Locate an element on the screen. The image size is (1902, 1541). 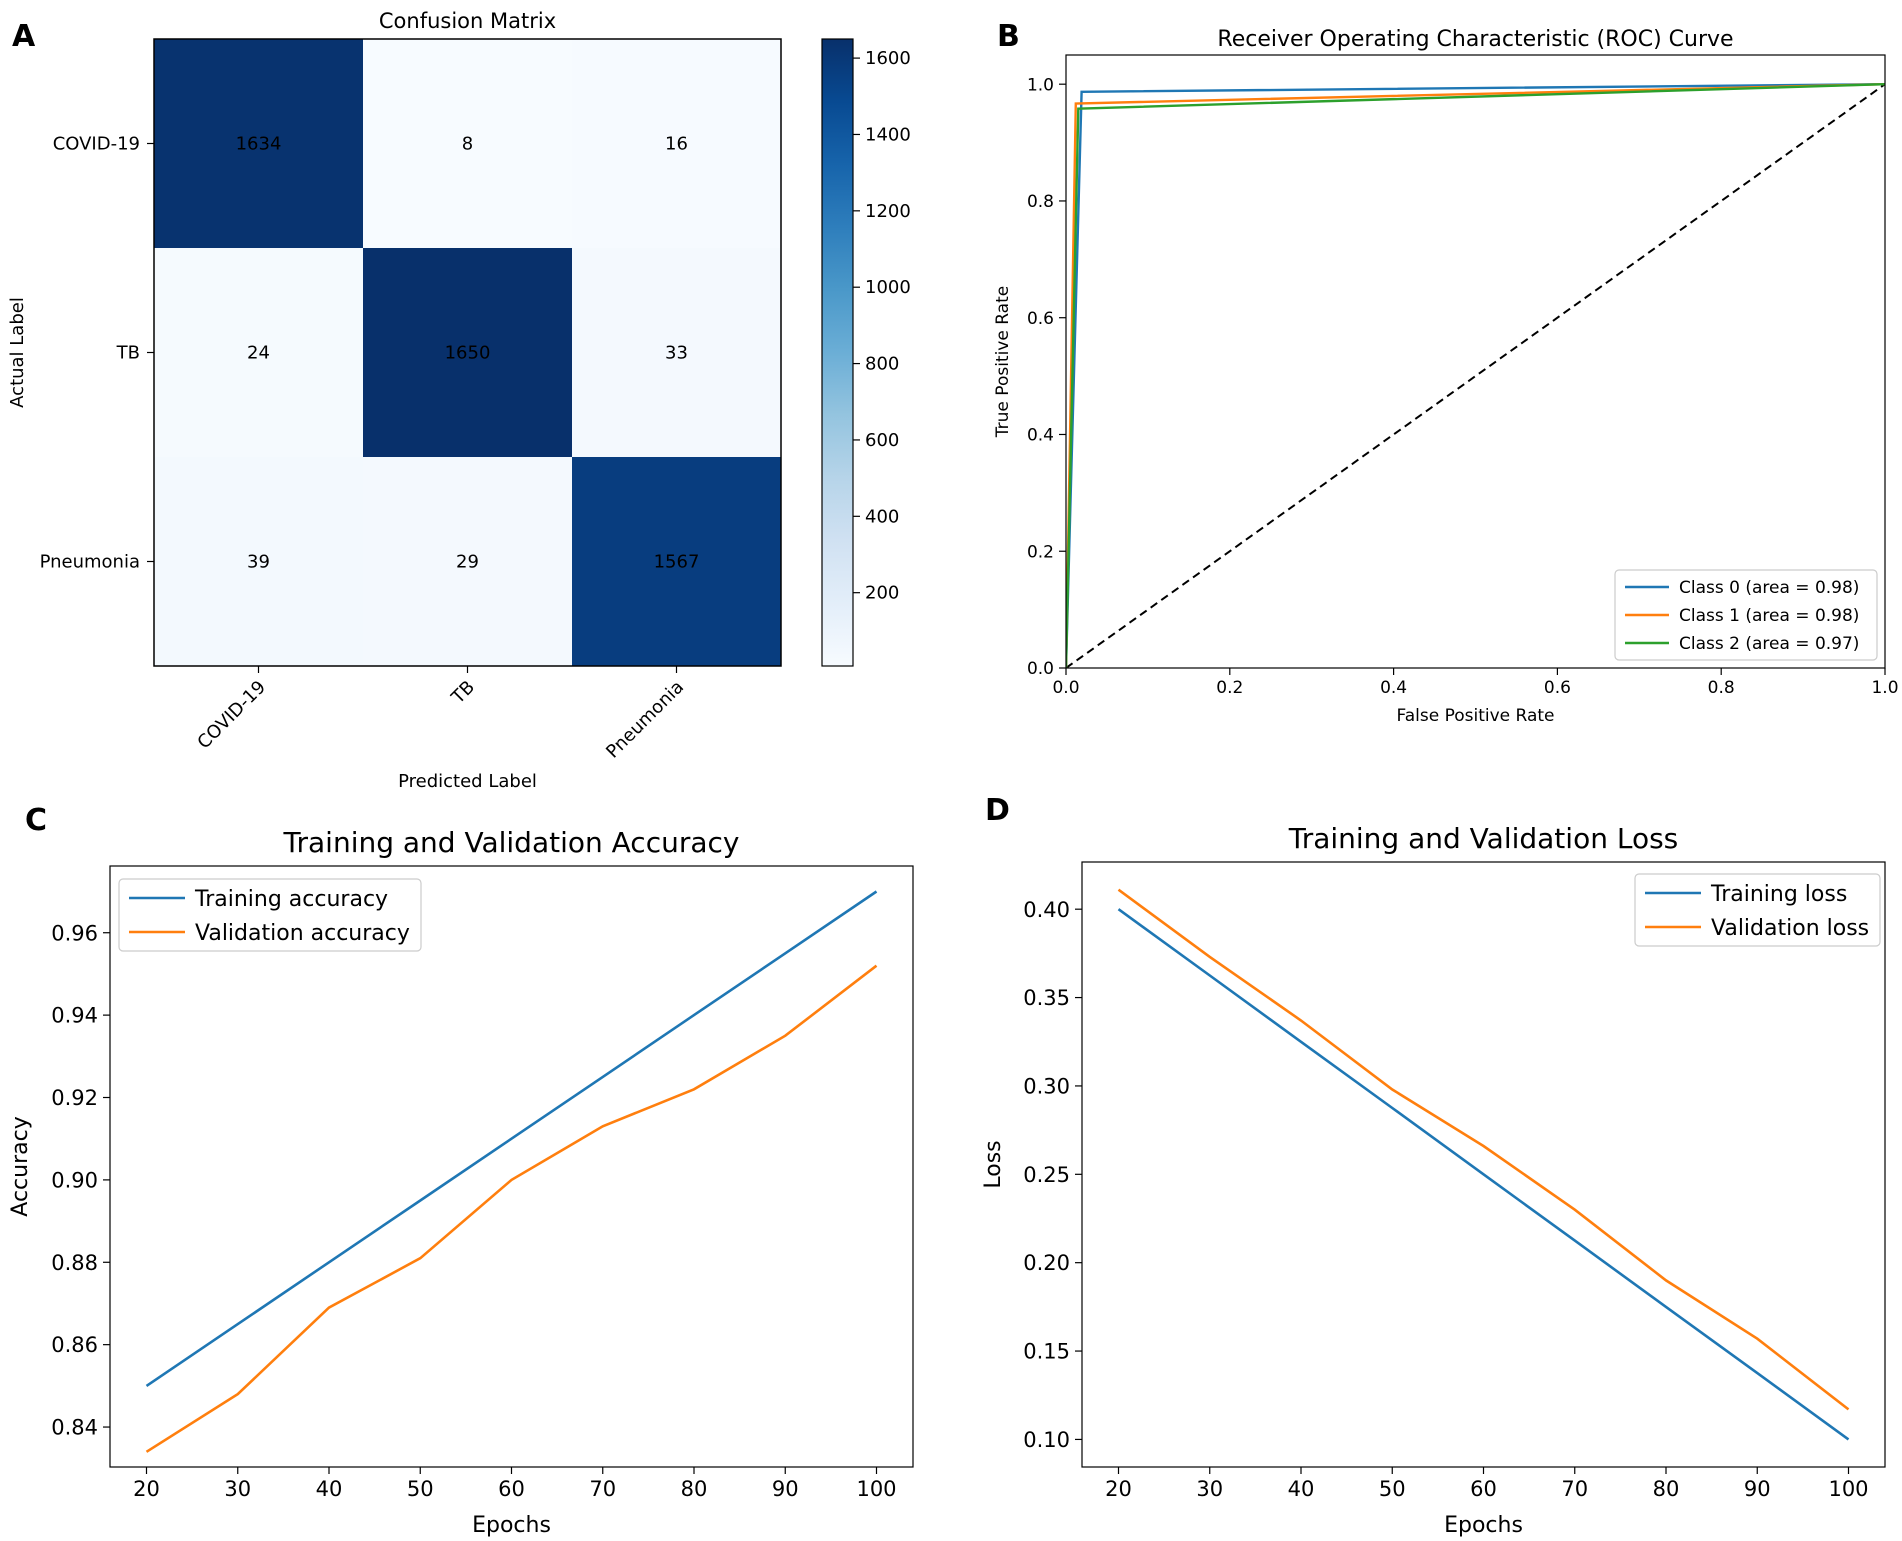
legend-label: Class 1 (area = 0.98) is located at coordinates (1769, 616).